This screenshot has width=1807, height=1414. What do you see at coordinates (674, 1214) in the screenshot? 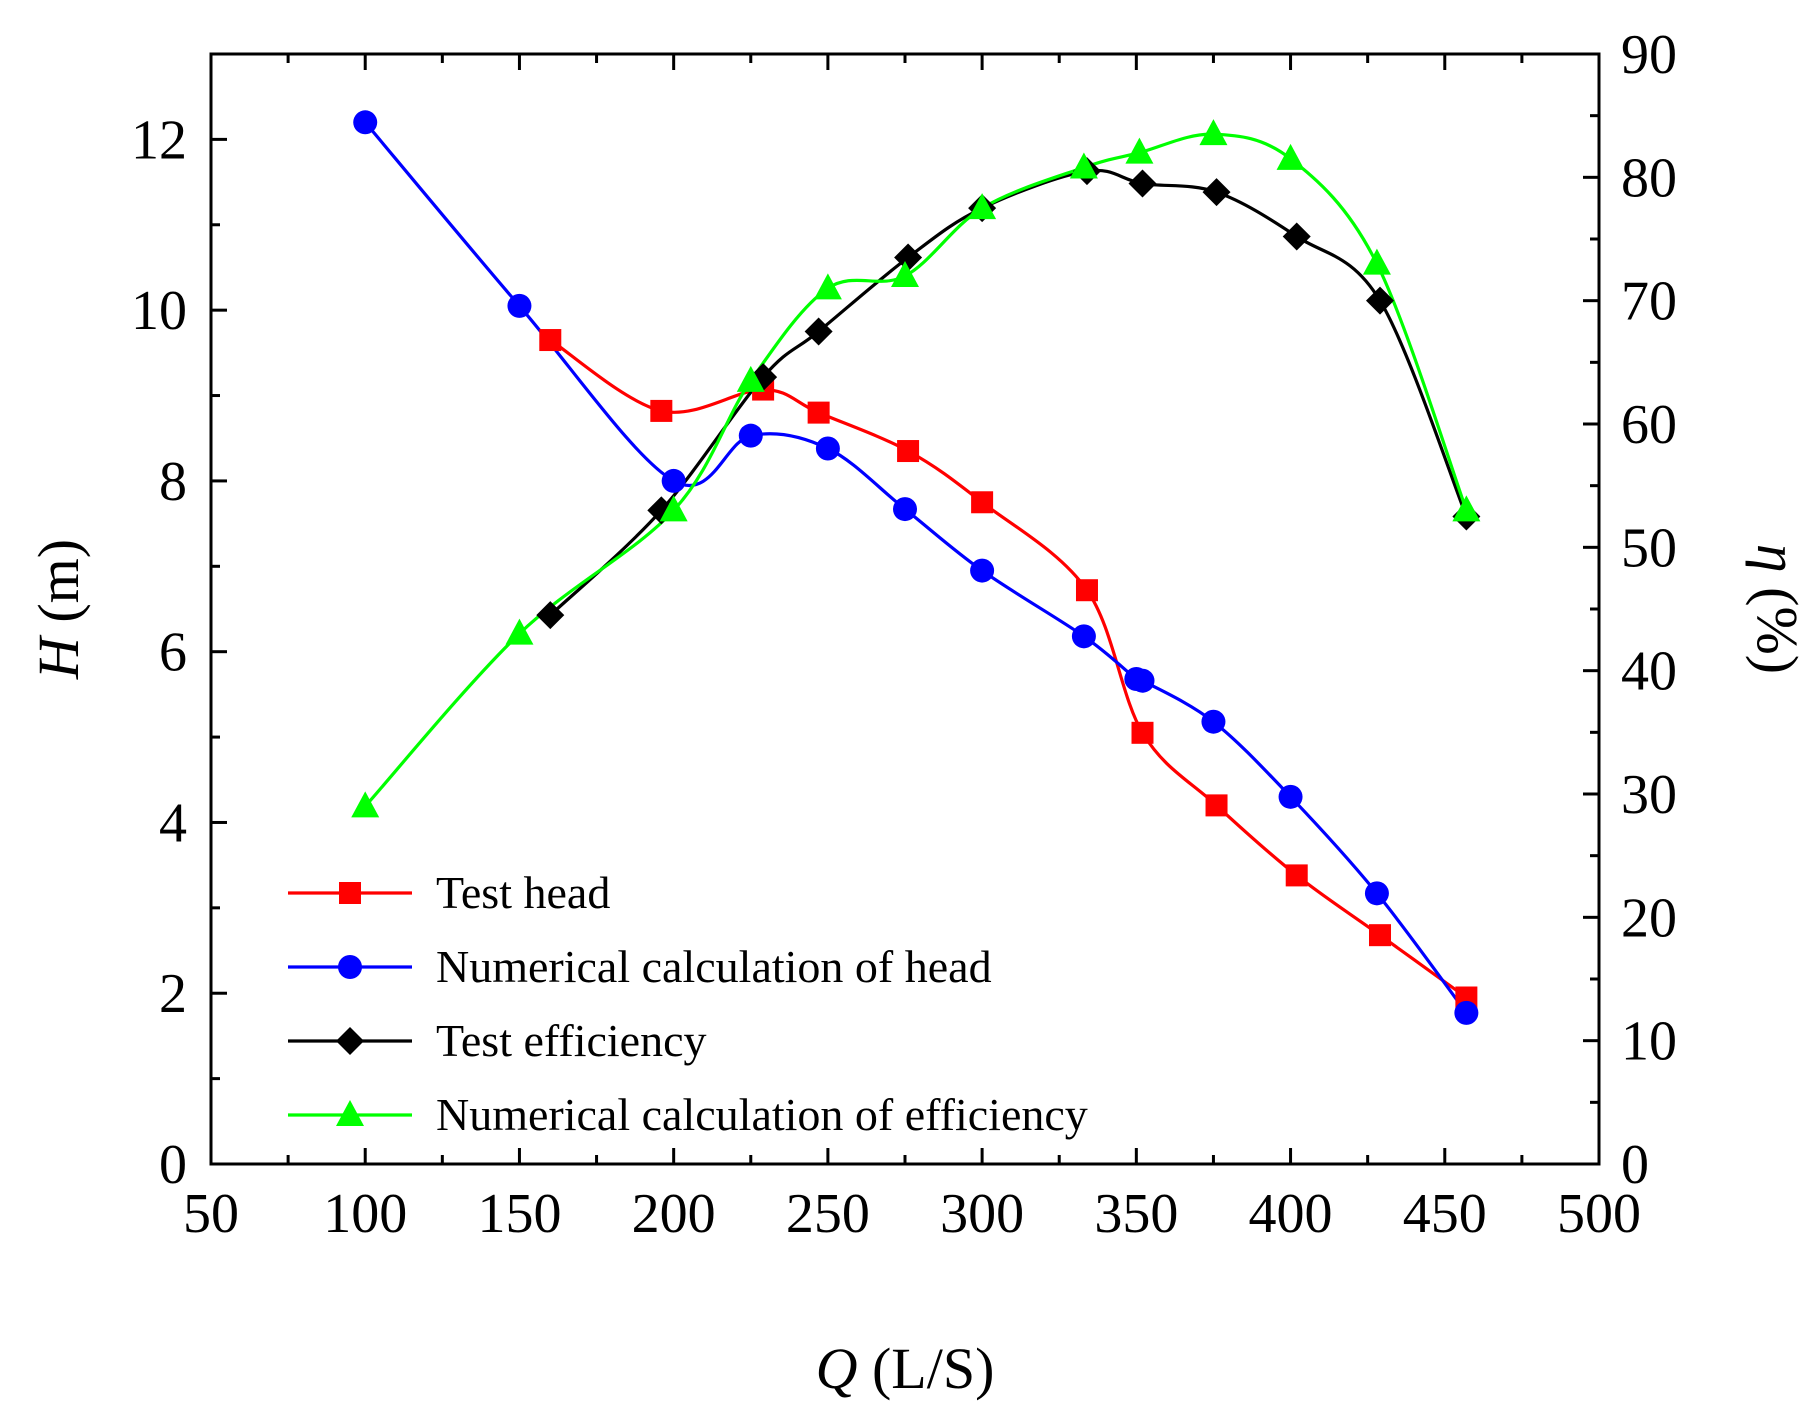
I see `x-tick-label: 200` at bounding box center [674, 1214].